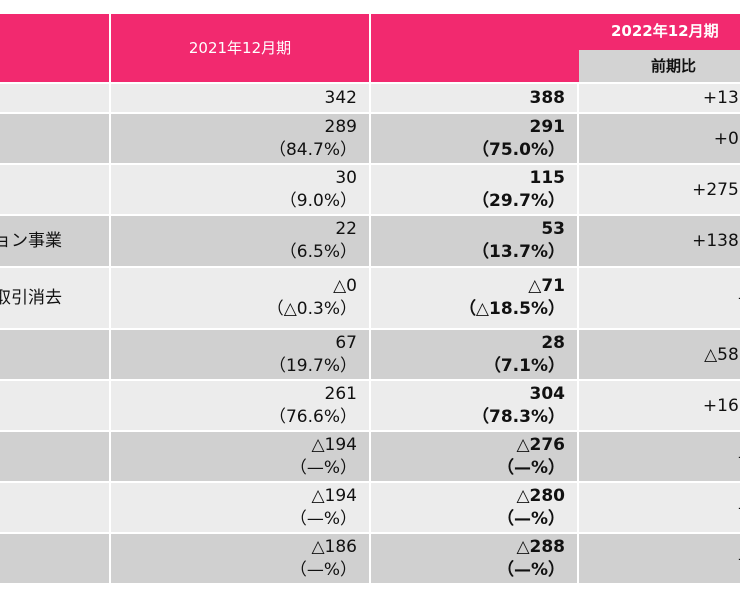  I want to click on value-text: △276, so click(540, 444).